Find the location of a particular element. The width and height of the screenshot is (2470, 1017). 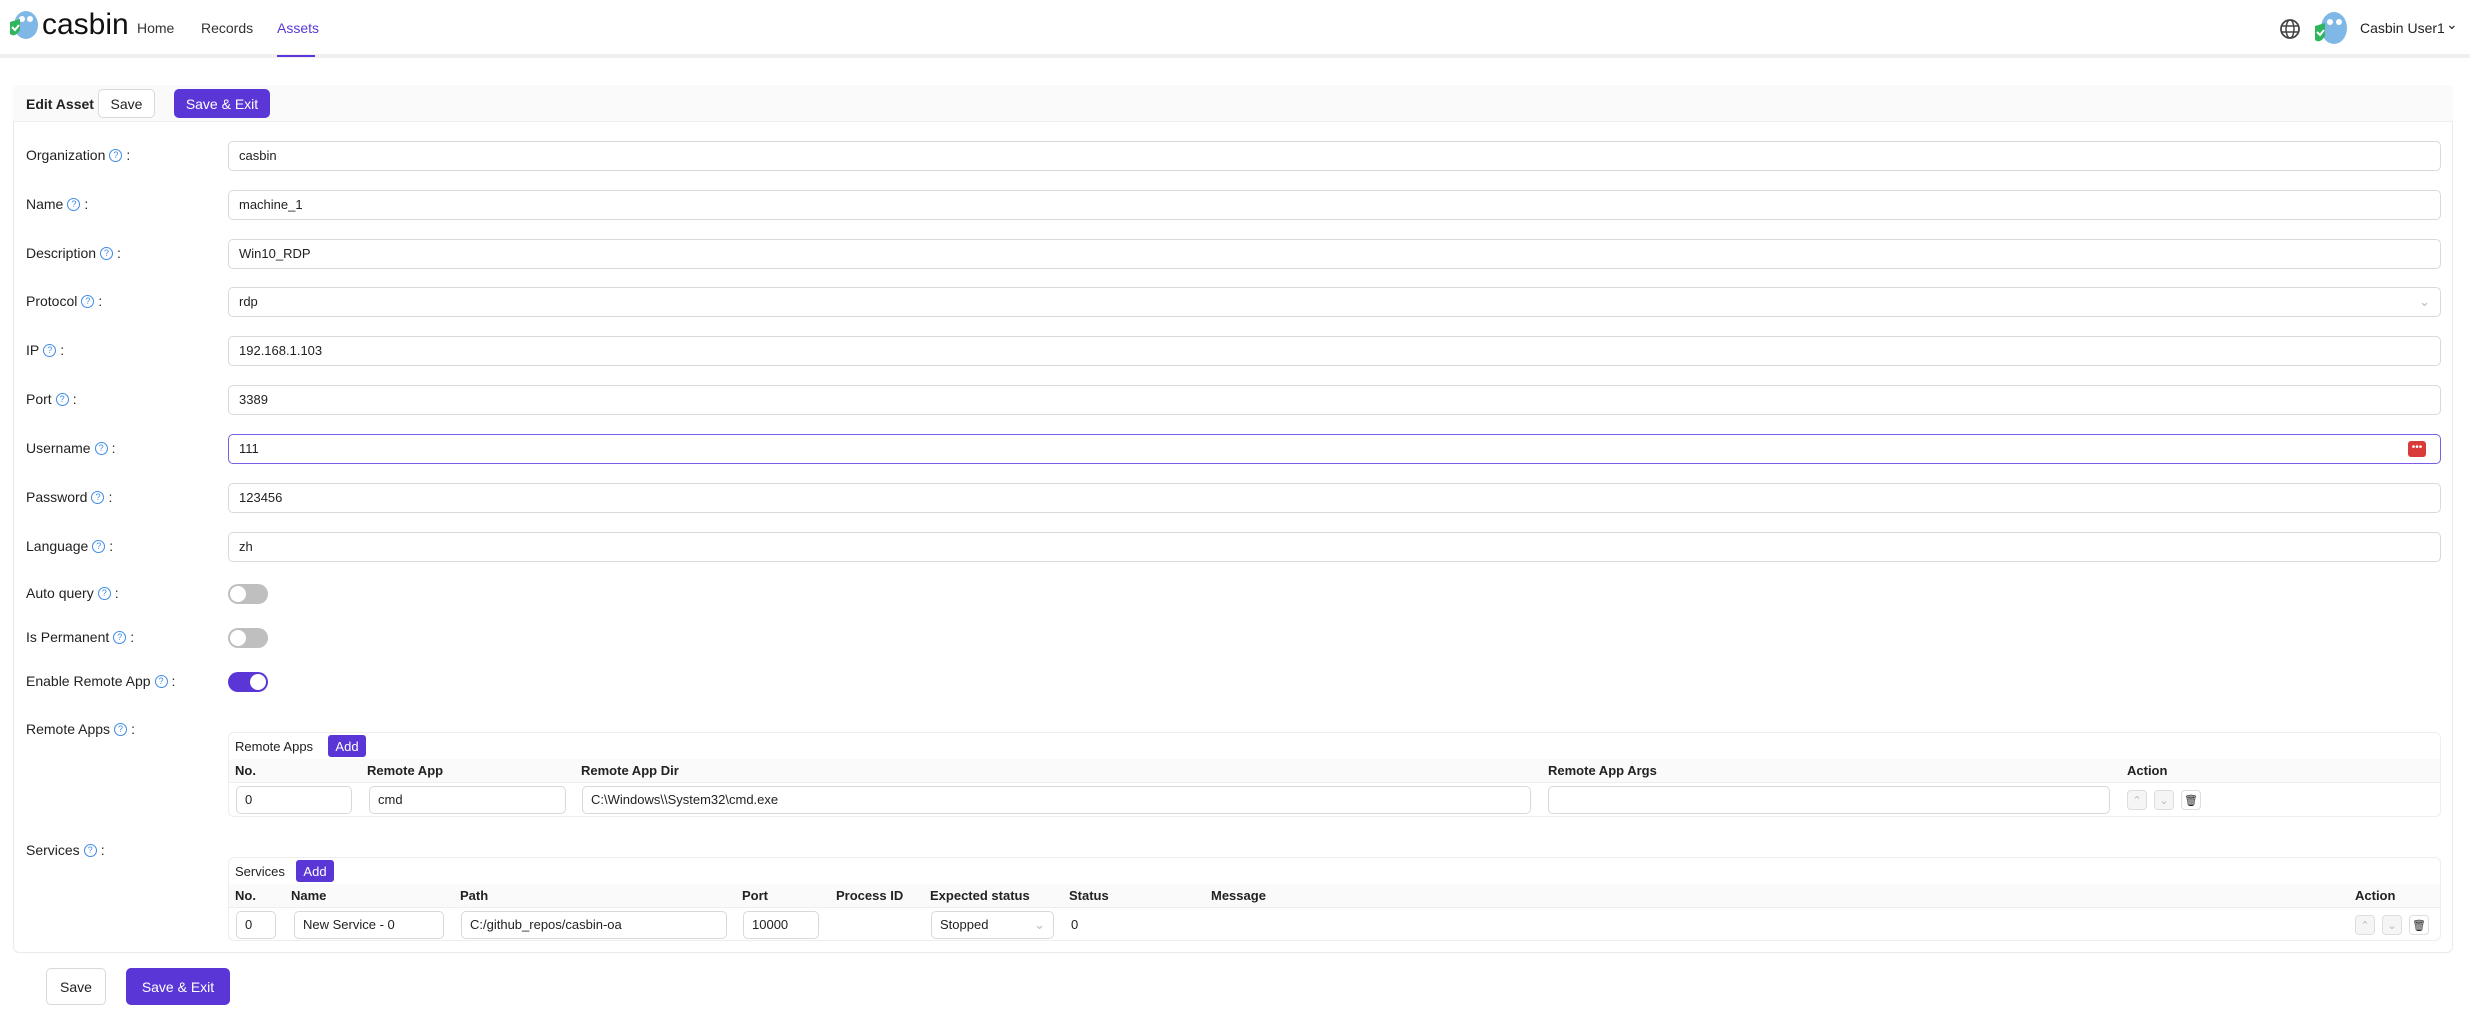

service-path-input: C:/github_repos/casbin-oa is located at coordinates (594, 925).